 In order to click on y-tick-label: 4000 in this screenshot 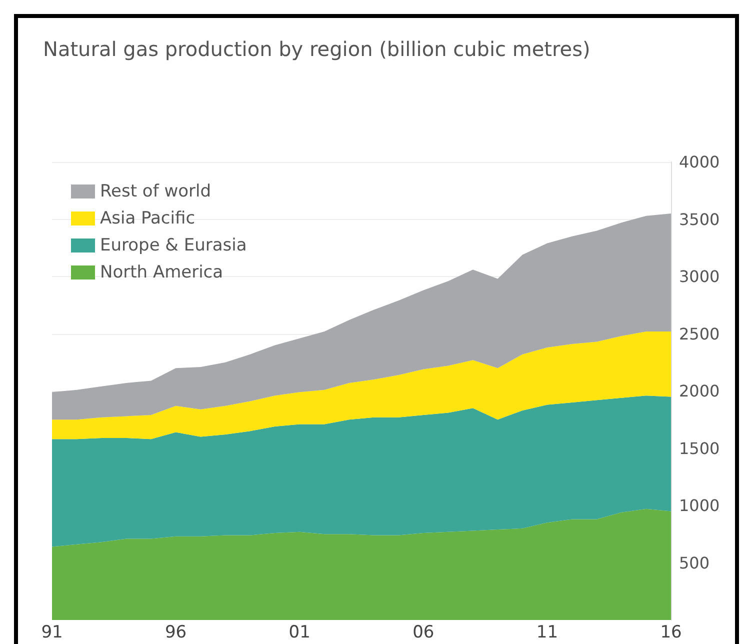, I will do `click(699, 162)`.